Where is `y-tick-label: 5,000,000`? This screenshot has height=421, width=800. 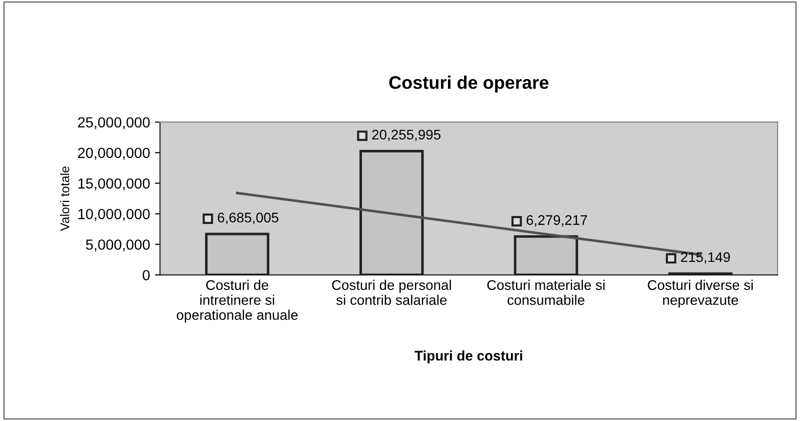
y-tick-label: 5,000,000 is located at coordinates (118, 245).